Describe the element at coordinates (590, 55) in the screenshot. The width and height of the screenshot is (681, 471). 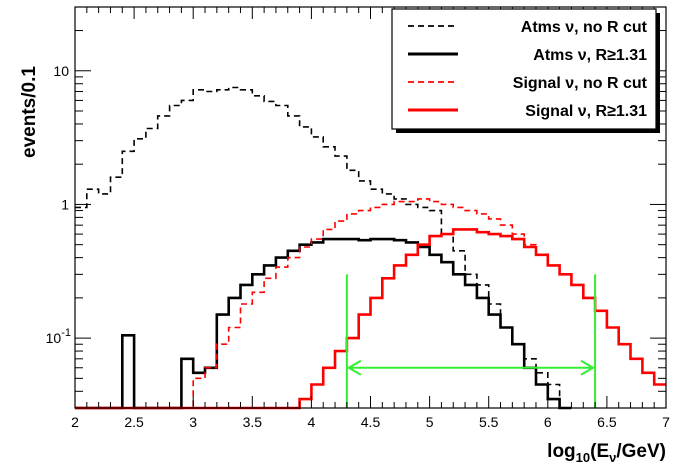
I see `legend-label-2: Atms ν, R≥1.31` at that location.